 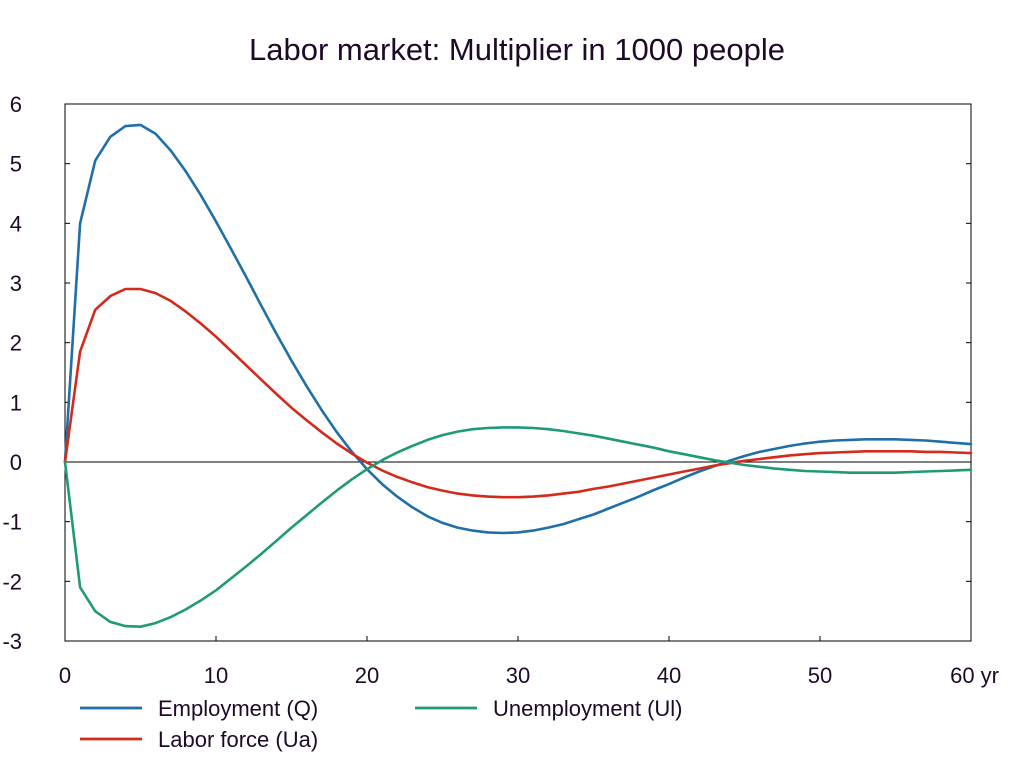 I want to click on legend-label: Unemployment (Ul), so click(x=588, y=708).